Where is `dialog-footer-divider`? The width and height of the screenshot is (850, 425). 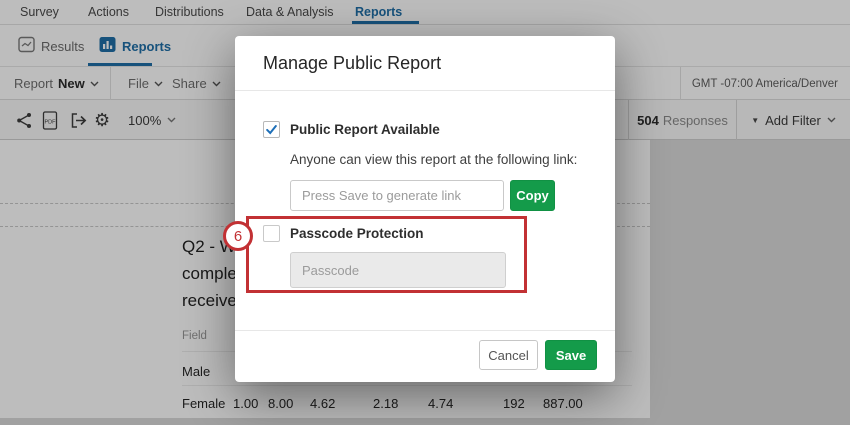
dialog-footer-divider is located at coordinates (425, 330).